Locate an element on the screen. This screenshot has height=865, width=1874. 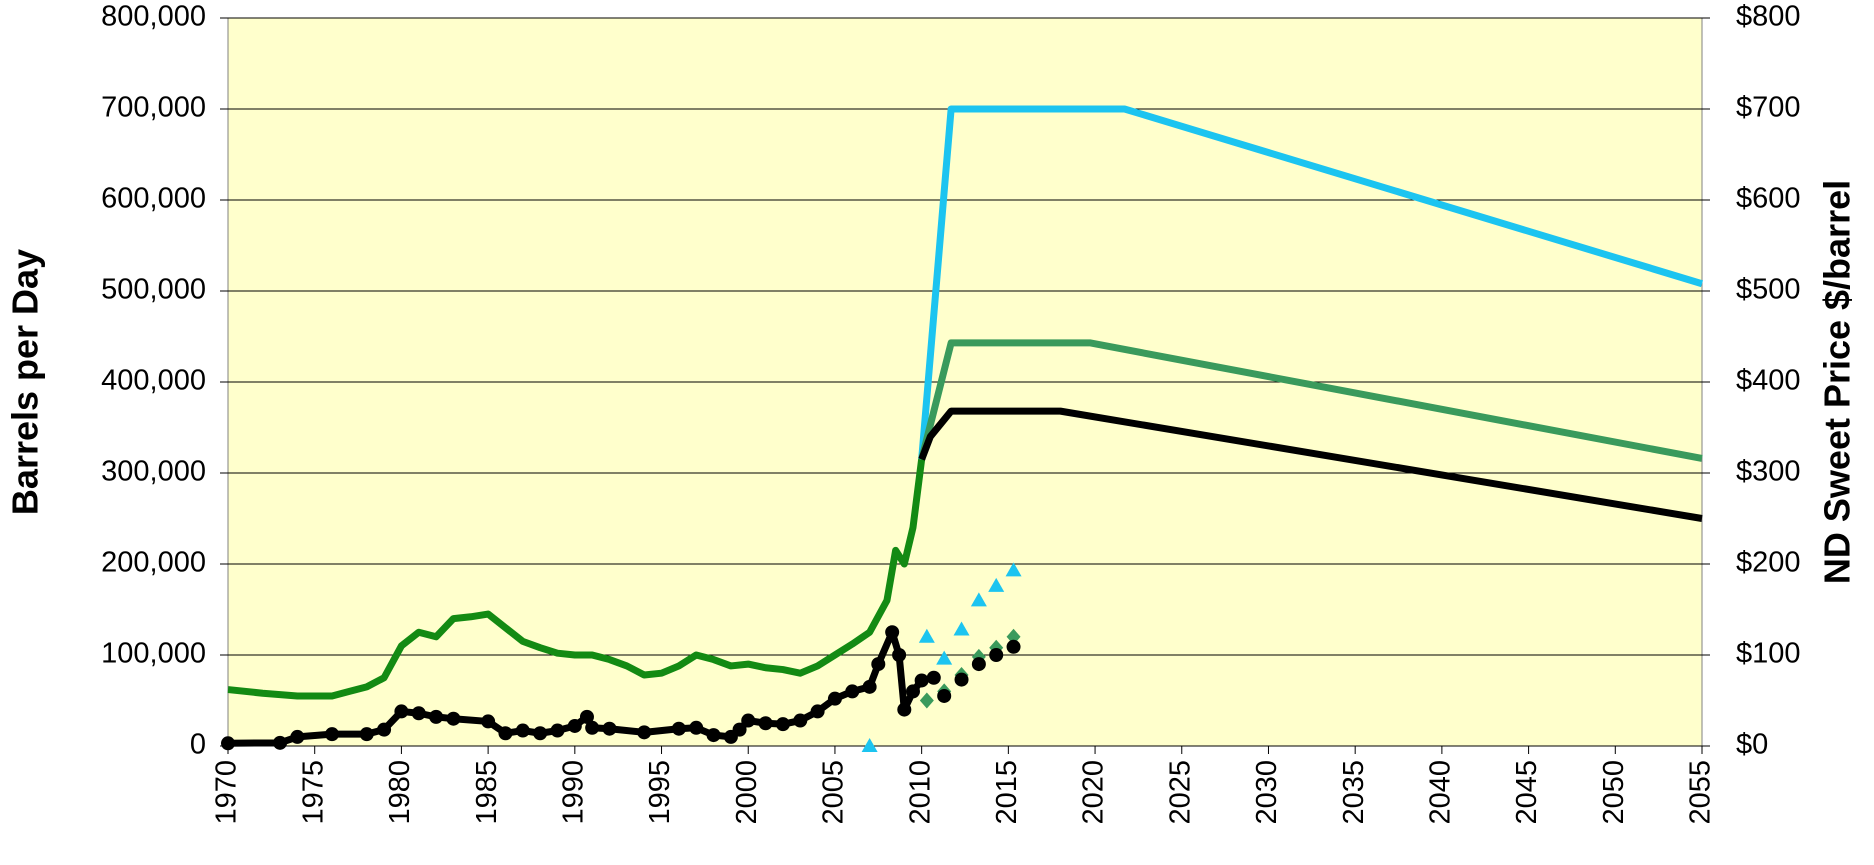
x-tick-label: 2040 is located at coordinates (1441, 792).